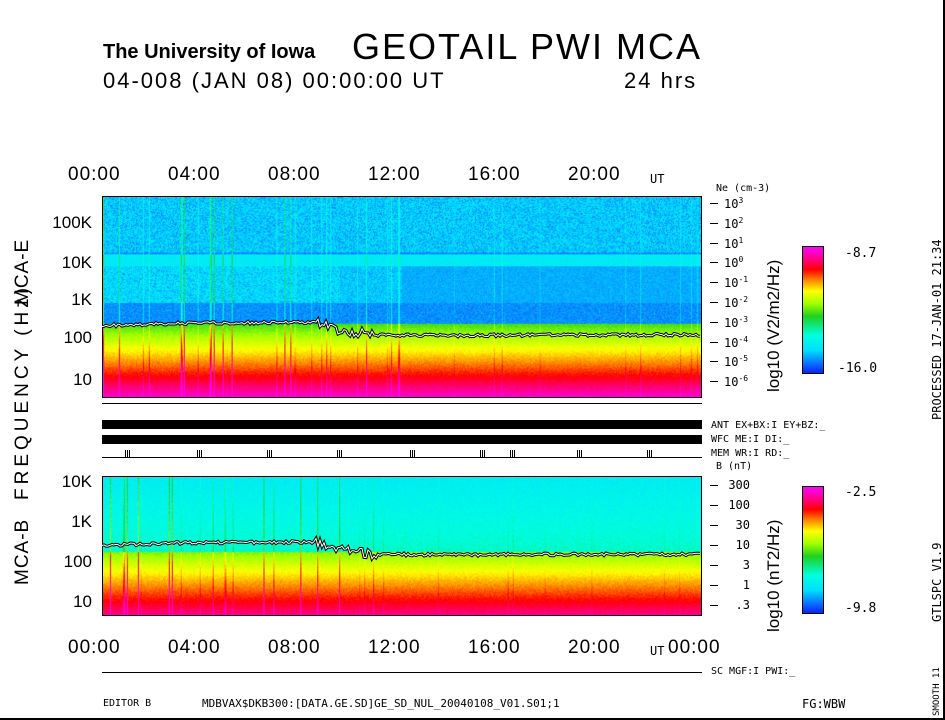 The width and height of the screenshot is (945, 720). What do you see at coordinates (82, 601) in the screenshot?
I see `y-tick-label: 10` at bounding box center [82, 601].